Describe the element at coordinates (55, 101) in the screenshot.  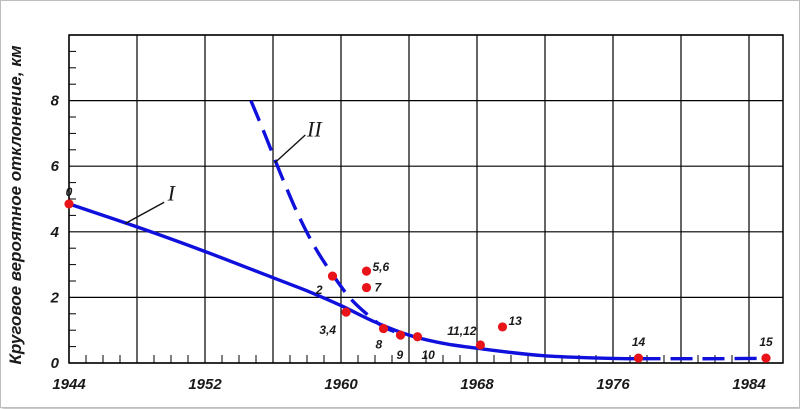
I see `y-tick-label: 8` at that location.